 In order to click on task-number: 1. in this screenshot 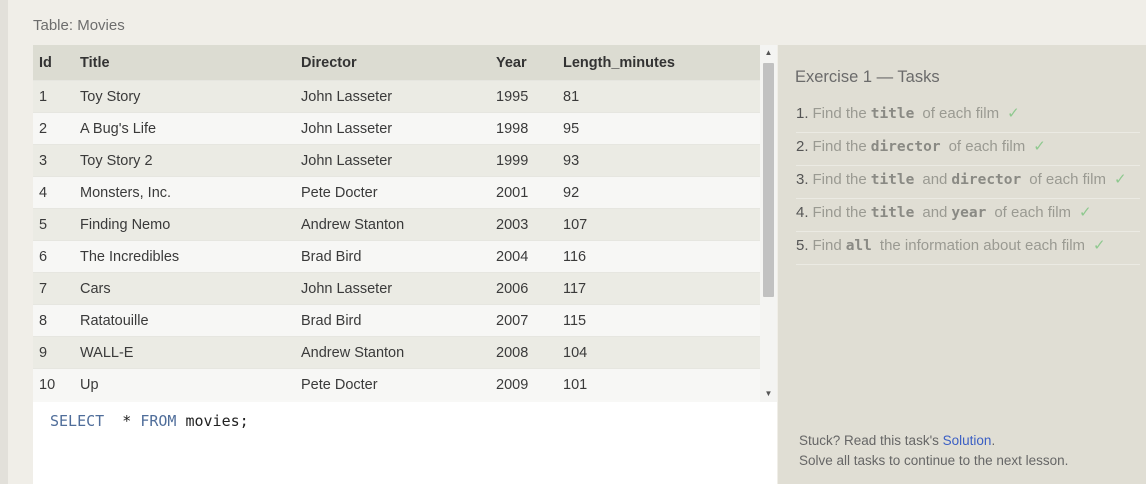, I will do `click(802, 113)`.